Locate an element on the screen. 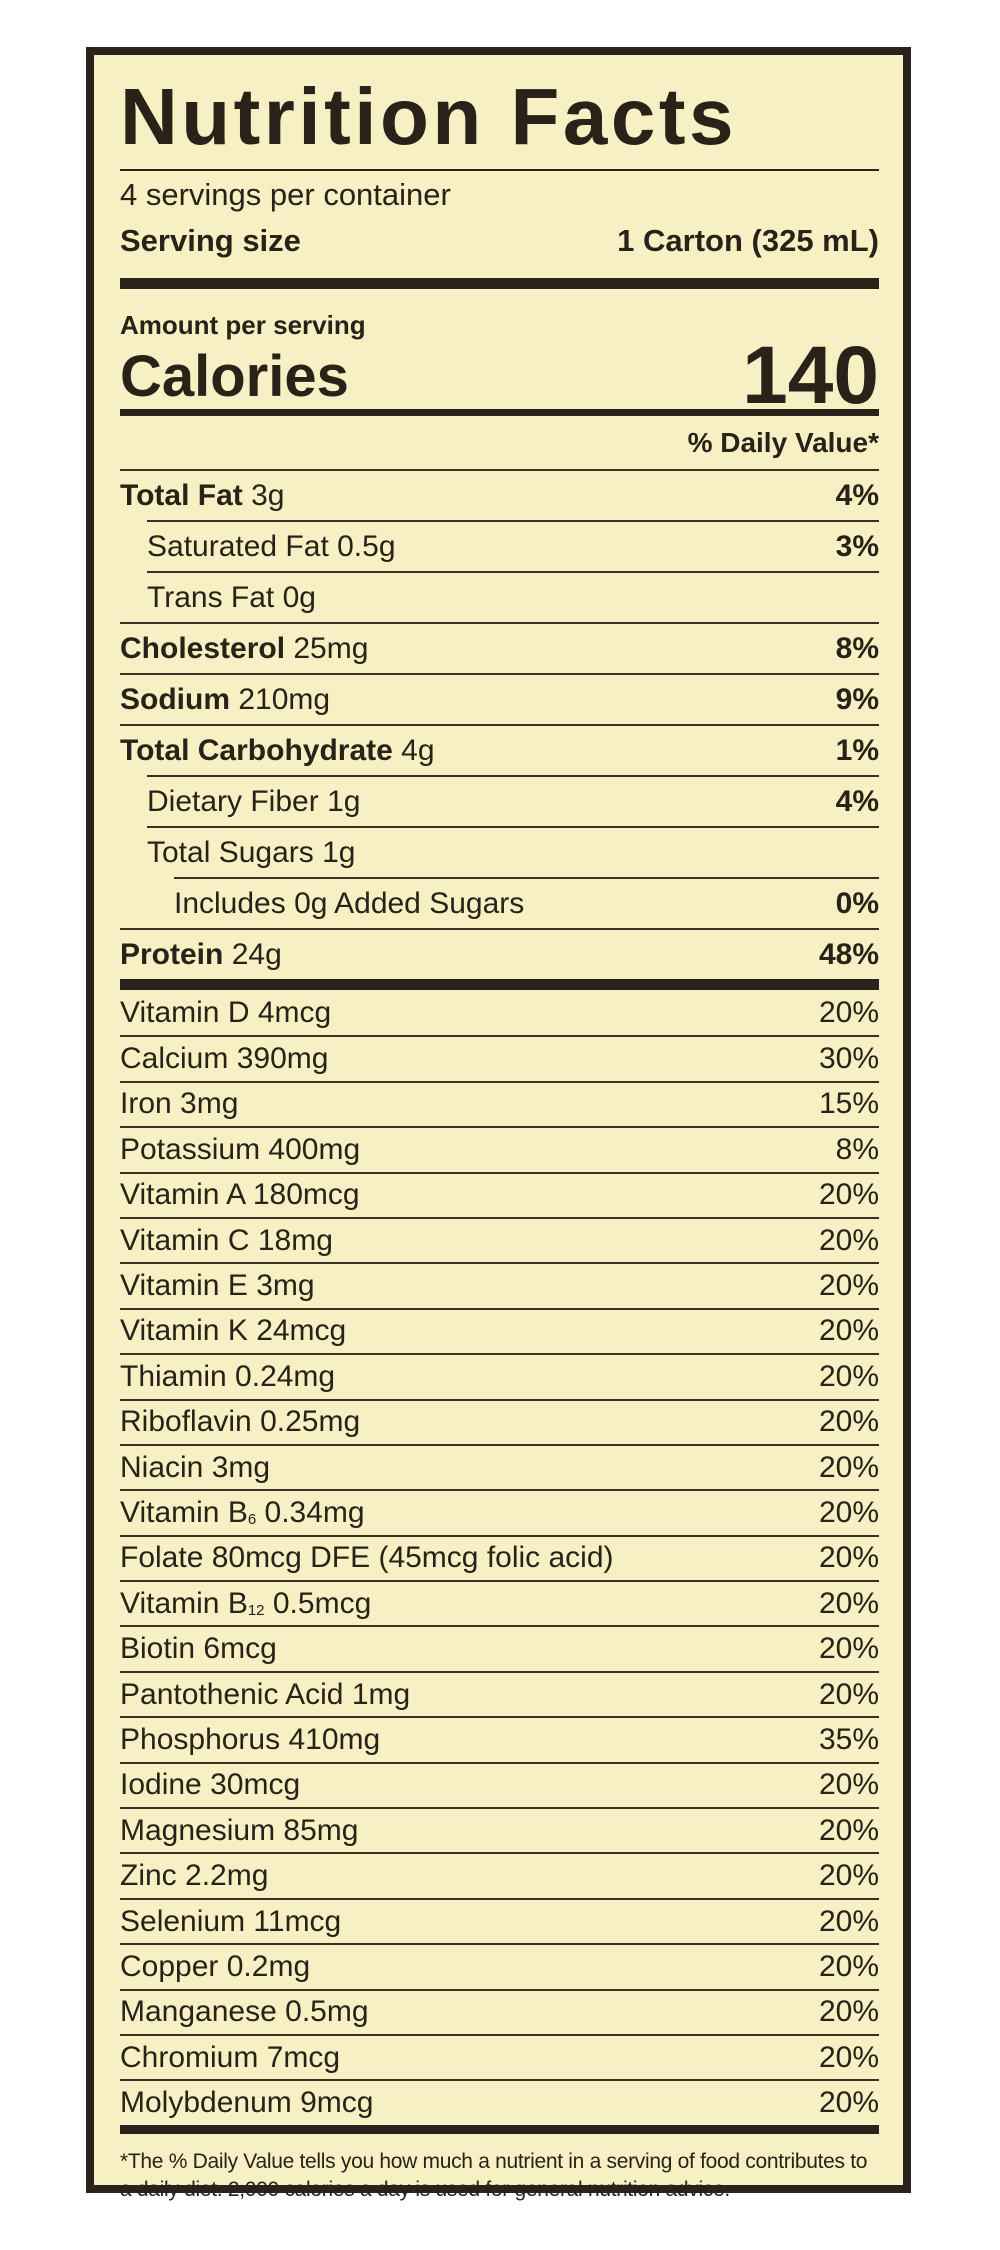 This screenshot has height=2250, width=1000. vitamin-label: Iodine 30mcg is located at coordinates (210, 1785).